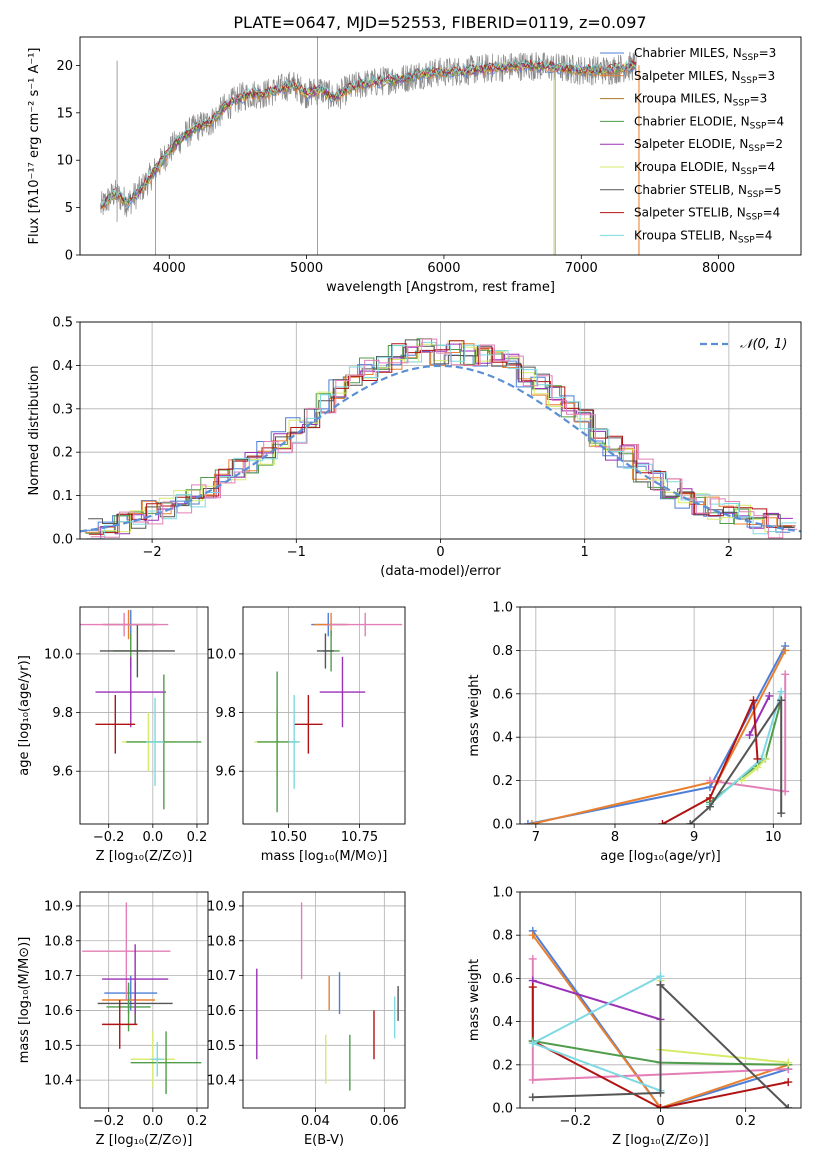  Describe the element at coordinates (58, 941) in the screenshot. I see `y-tick-label: 10.8` at that location.